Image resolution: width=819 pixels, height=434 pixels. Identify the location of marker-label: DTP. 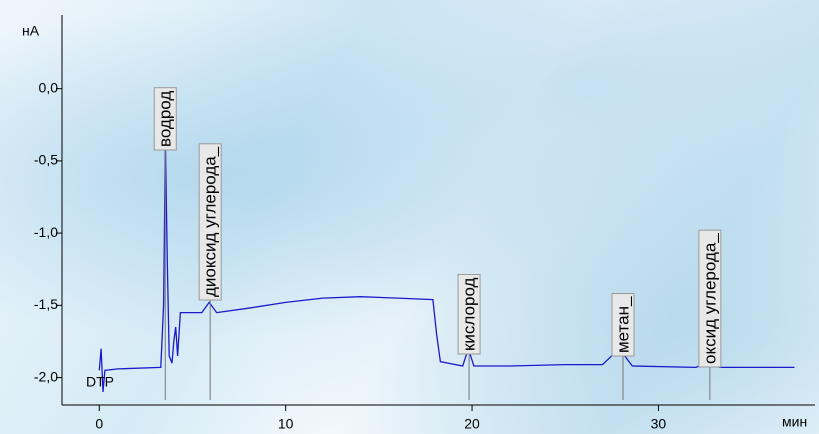
(100, 382).